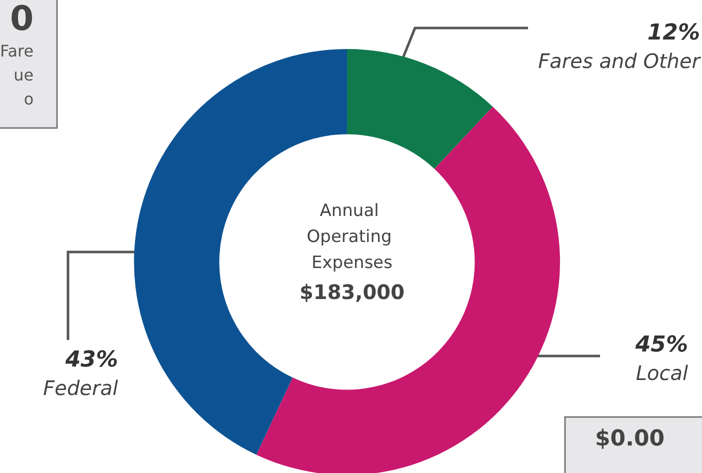  I want to click on data-label: 45%, so click(661, 345).